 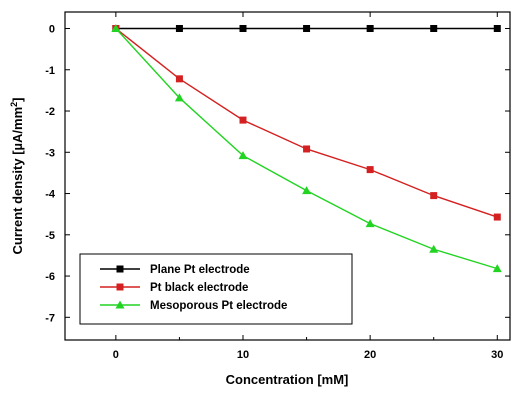 I want to click on legend-box, so click(x=216, y=289).